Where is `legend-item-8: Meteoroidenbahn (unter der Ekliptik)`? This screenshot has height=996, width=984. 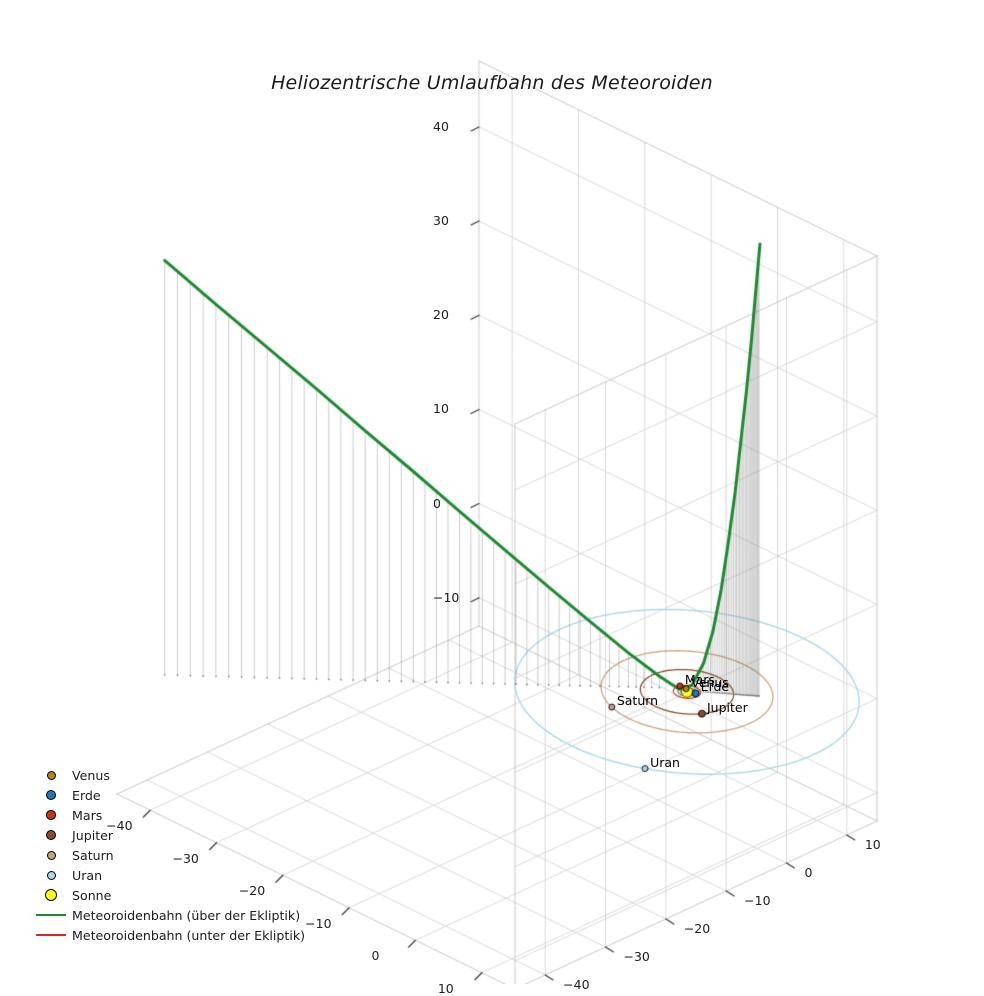
legend-item-8: Meteoroidenbahn (unter der Ekliptik) is located at coordinates (169, 935).